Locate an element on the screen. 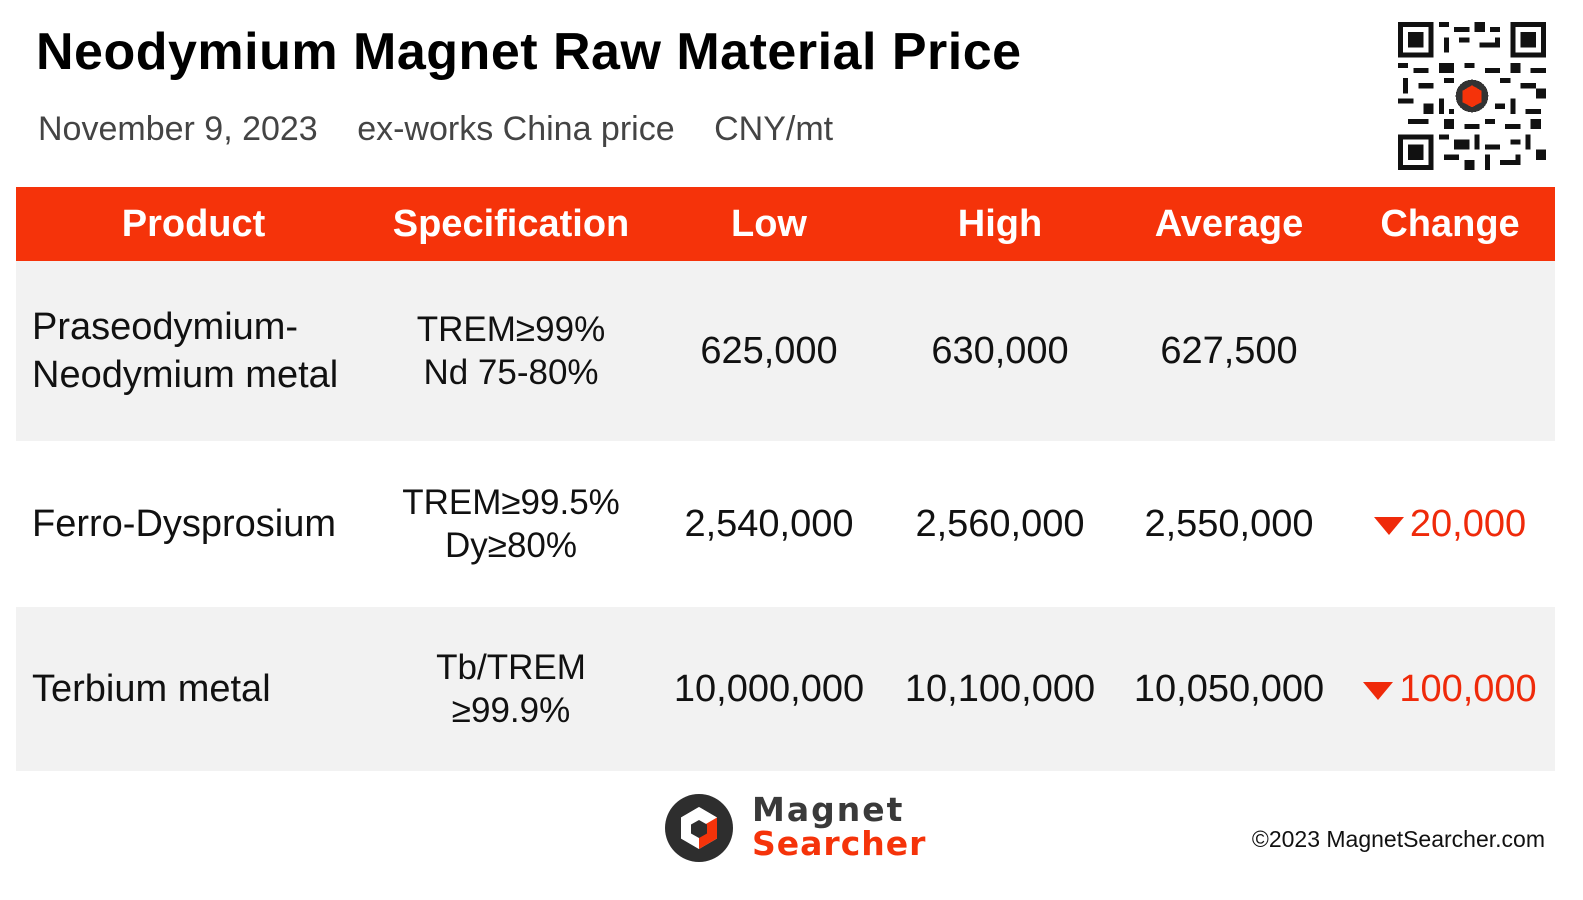  spec-line2: Dy≥80% is located at coordinates (511, 545).